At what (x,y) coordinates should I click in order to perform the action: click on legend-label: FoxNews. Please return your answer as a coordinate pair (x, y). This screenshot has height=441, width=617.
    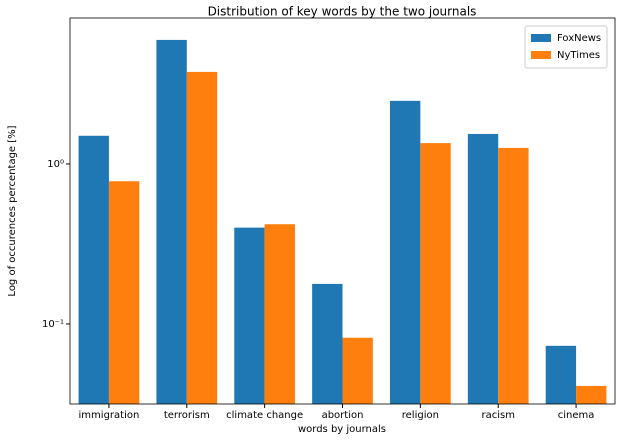
    Looking at the image, I should click on (579, 38).